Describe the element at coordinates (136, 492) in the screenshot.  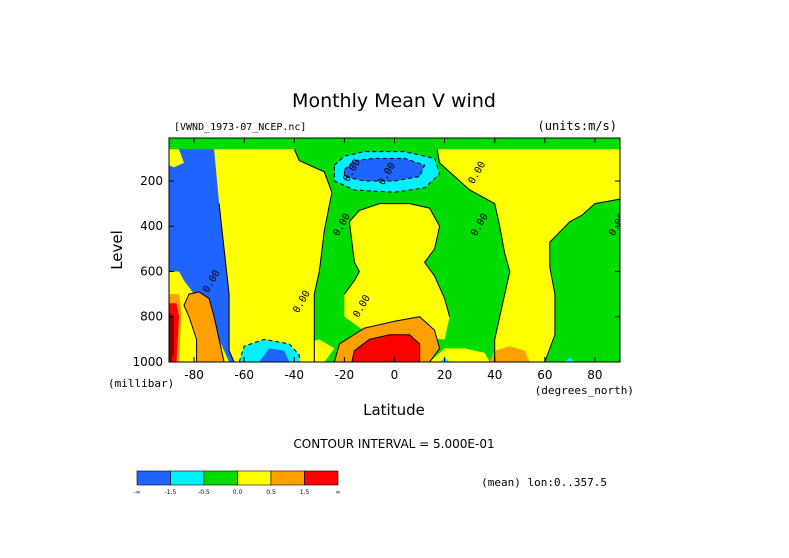
I see `colorbar-label-0: -∞` at that location.